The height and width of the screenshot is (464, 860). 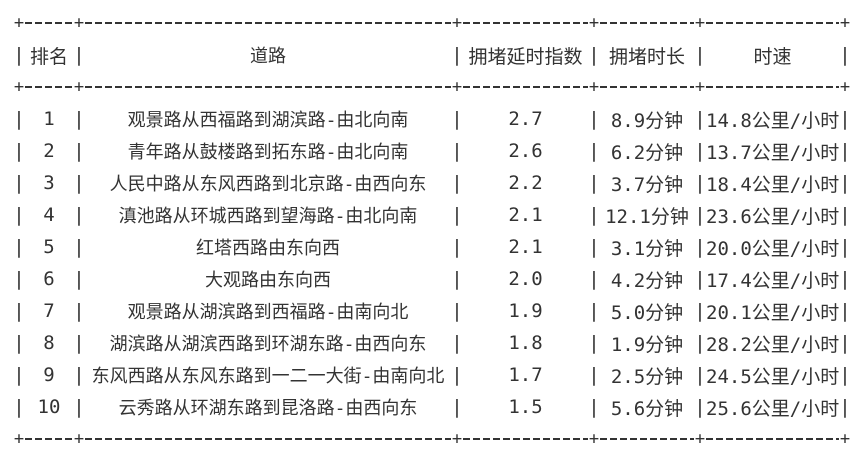 I want to click on road-cell: 东风西路从东风东路到一二一大街-由南向北, so click(x=268, y=376).